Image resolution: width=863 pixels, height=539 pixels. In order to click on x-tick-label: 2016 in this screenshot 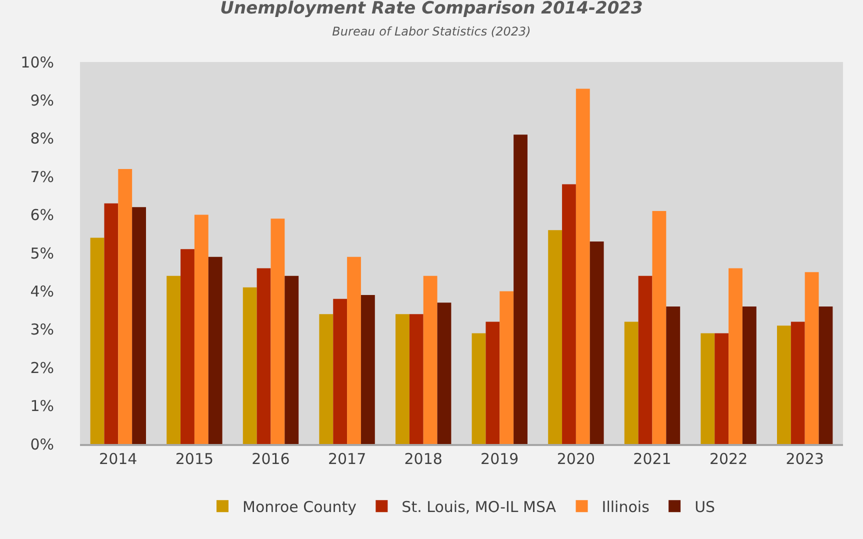, I will do `click(271, 459)`.